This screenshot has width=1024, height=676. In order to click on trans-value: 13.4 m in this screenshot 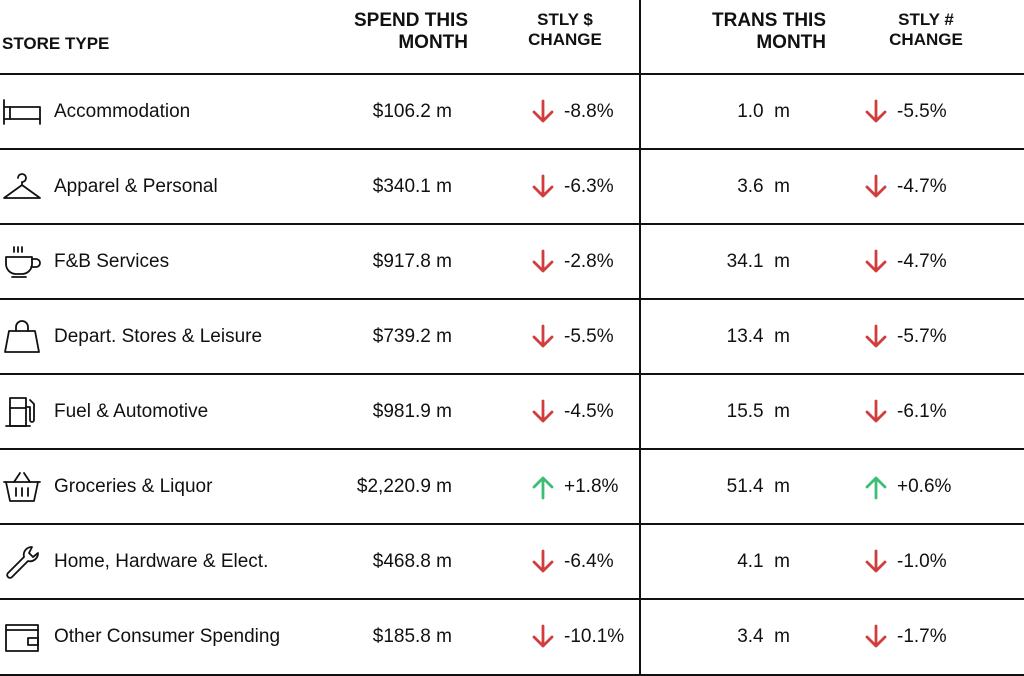, I will do `click(758, 336)`.